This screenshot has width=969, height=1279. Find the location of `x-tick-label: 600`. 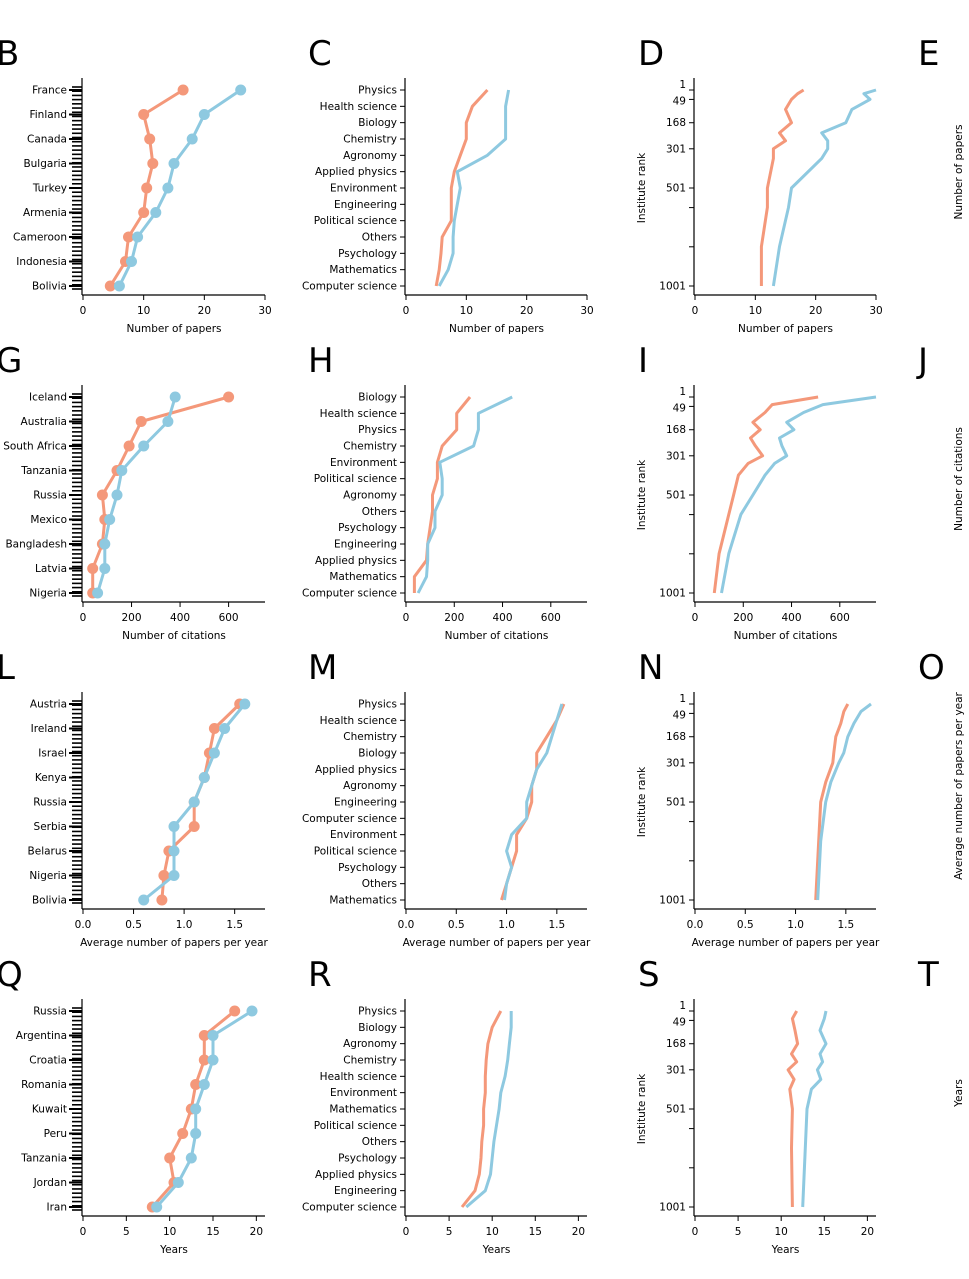

x-tick-label: 600 is located at coordinates (229, 618).